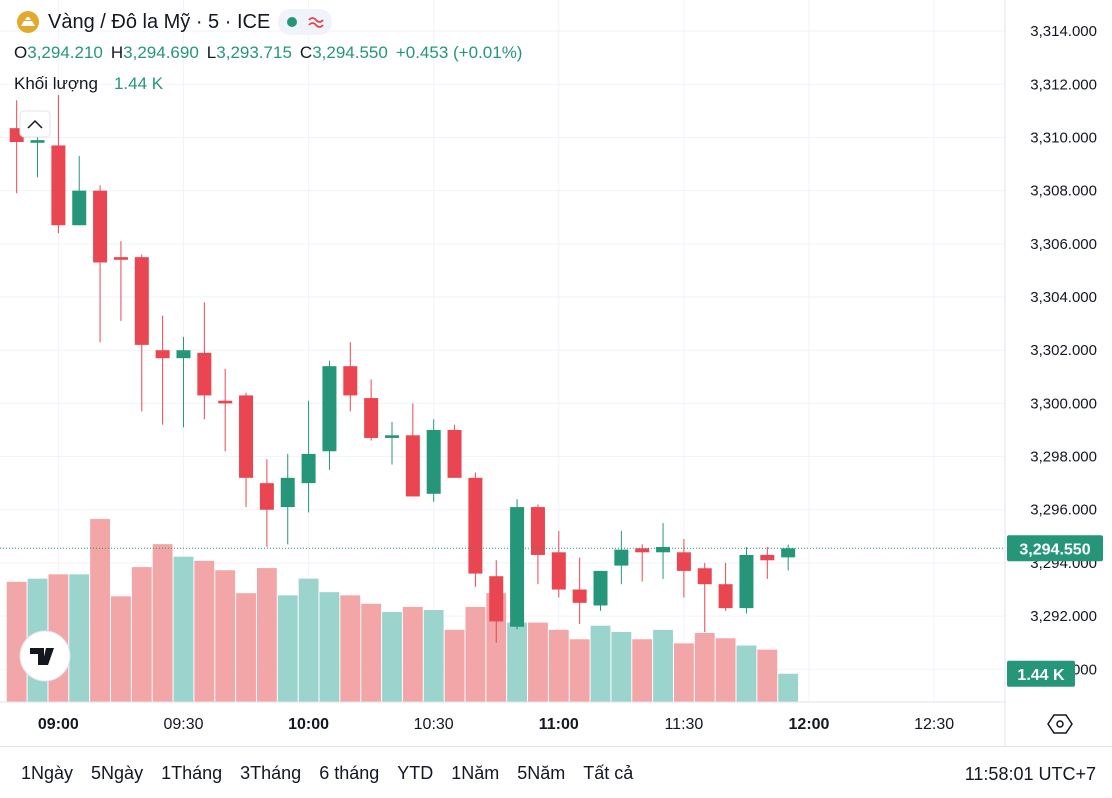 The width and height of the screenshot is (1112, 798). Describe the element at coordinates (159, 21) in the screenshot. I see `symbol-title: Vàng / Đô la Mỹ · 5 · ICE` at that location.